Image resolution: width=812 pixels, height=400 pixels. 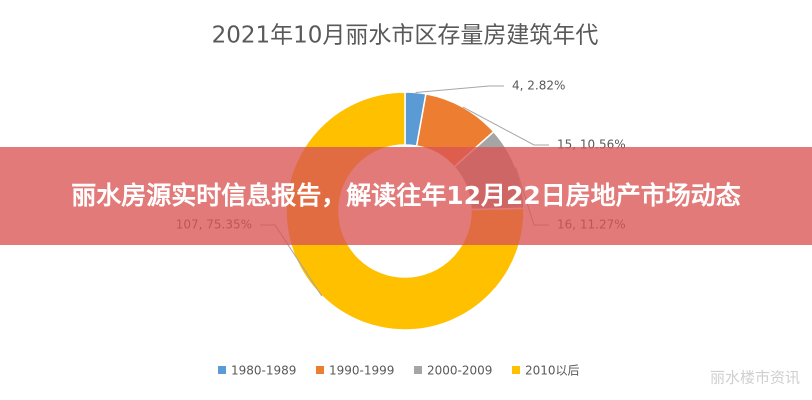 I want to click on chart-title: 2021年10月丽水市区存量房建筑年代, so click(x=405, y=36).